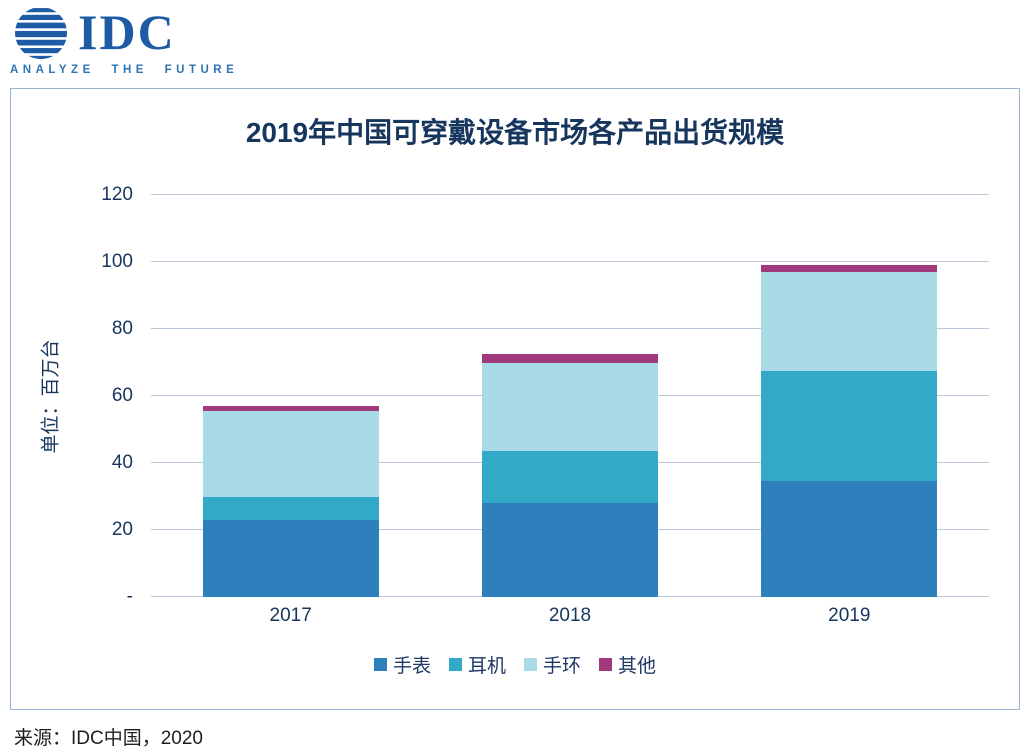 The image size is (1032, 751). Describe the element at coordinates (486, 666) in the screenshot. I see `legend-label: 耳机` at that location.